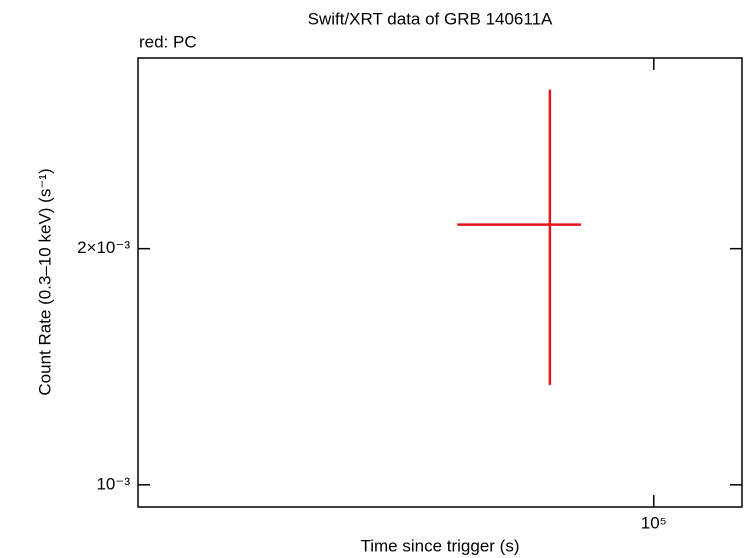 Image resolution: width=746 pixels, height=558 pixels. I want to click on subtitle: red: PC, so click(168, 41).